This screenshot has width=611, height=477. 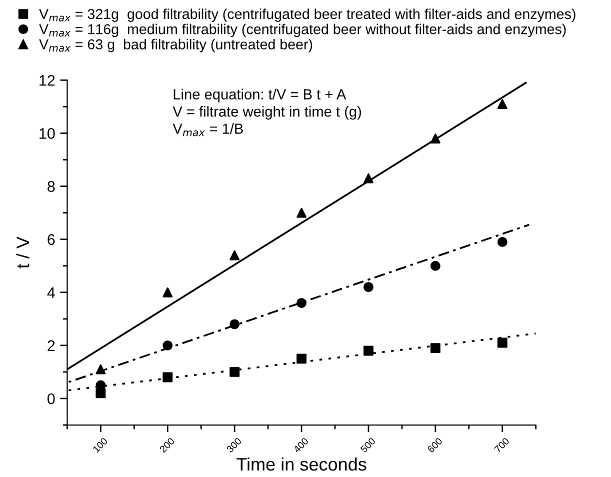 What do you see at coordinates (51, 186) in the screenshot?
I see `y-tick-label: 8` at bounding box center [51, 186].